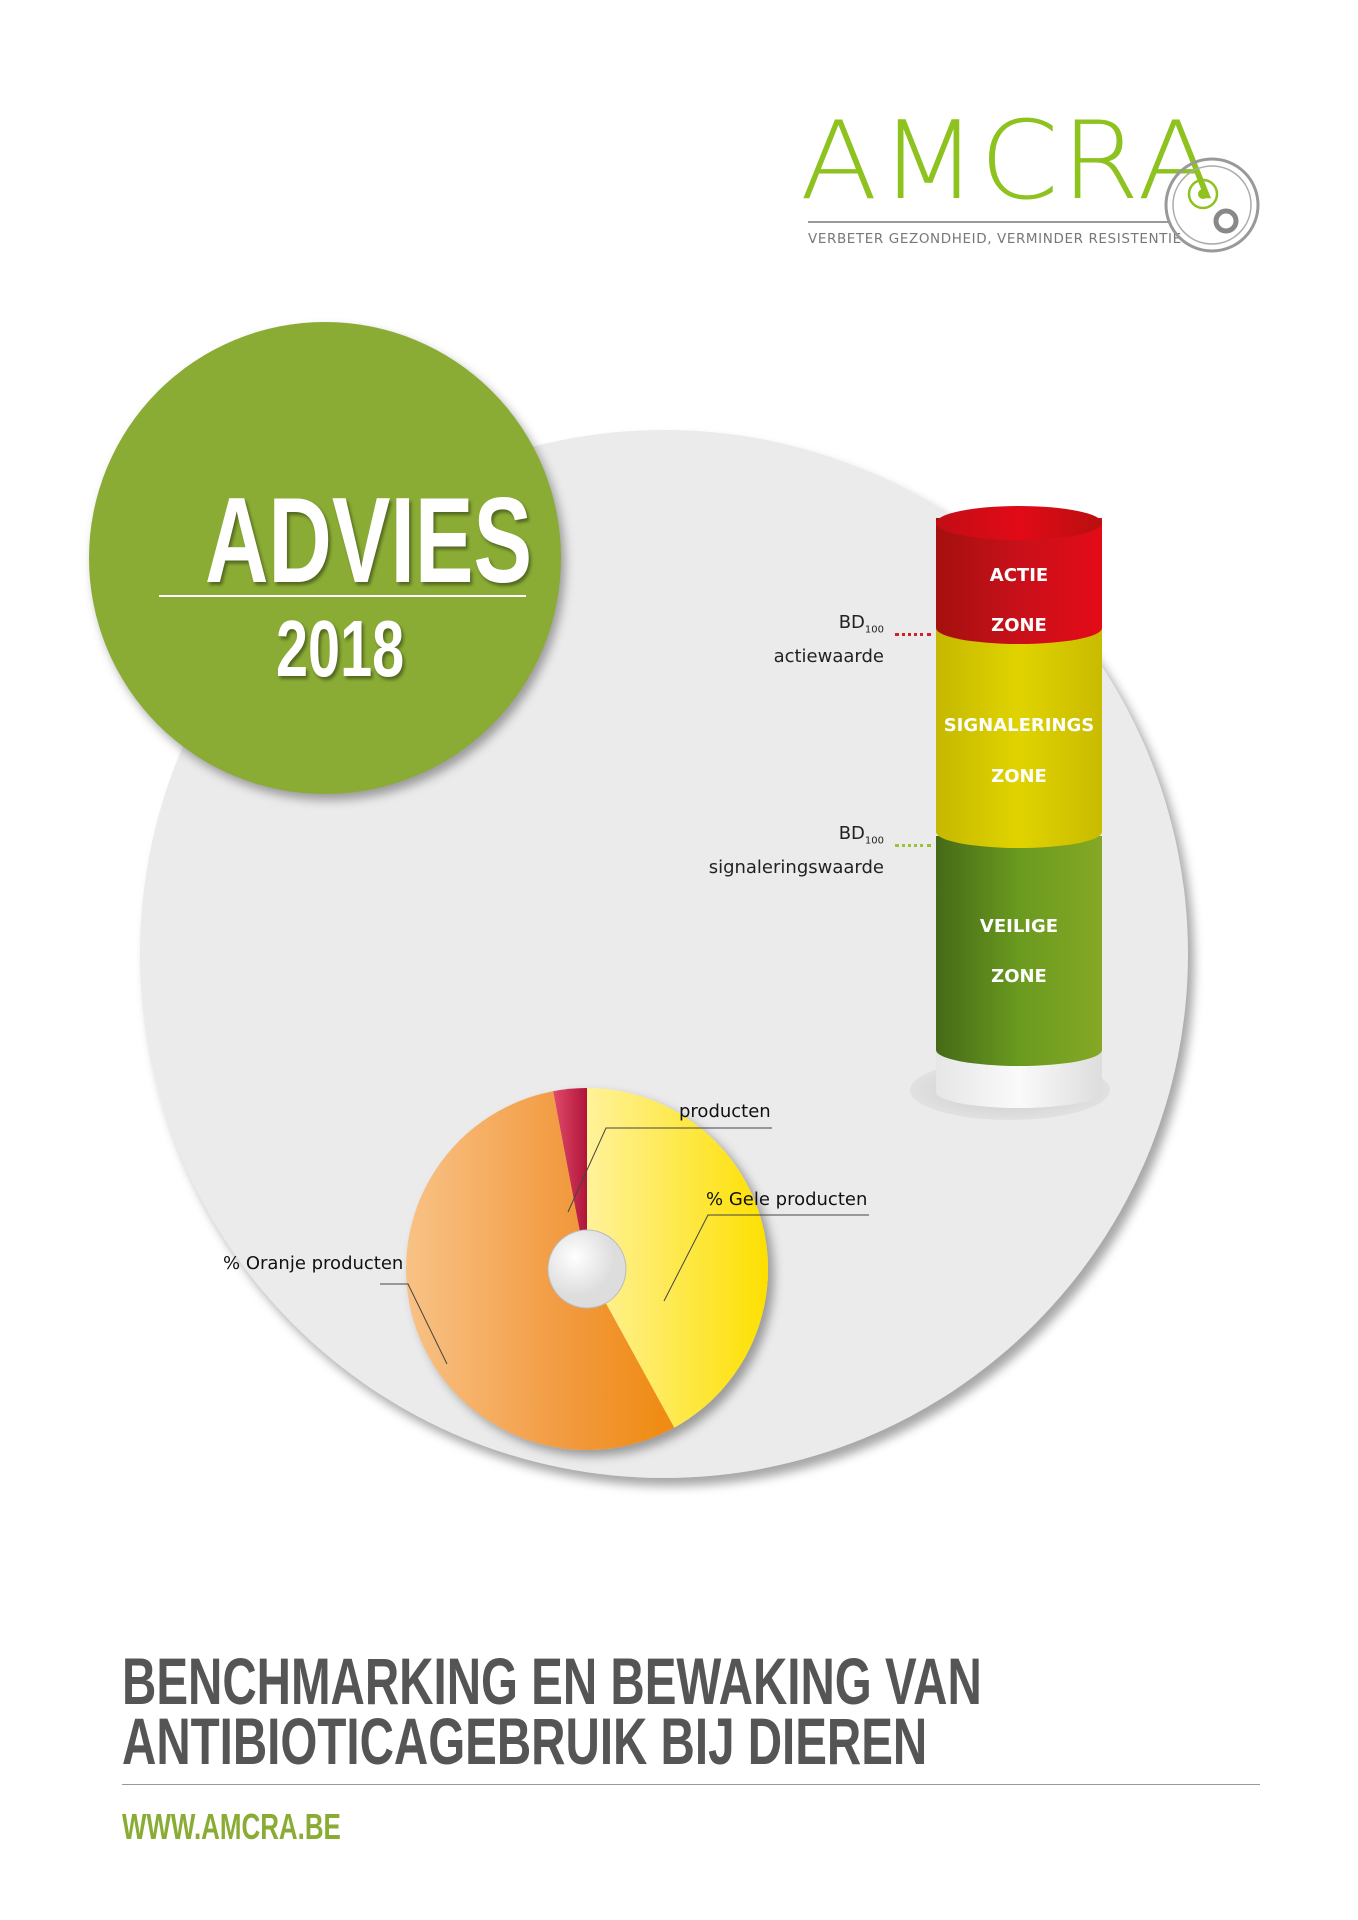  What do you see at coordinates (851, 622) in the screenshot?
I see `threshold-action-bd: BD` at bounding box center [851, 622].